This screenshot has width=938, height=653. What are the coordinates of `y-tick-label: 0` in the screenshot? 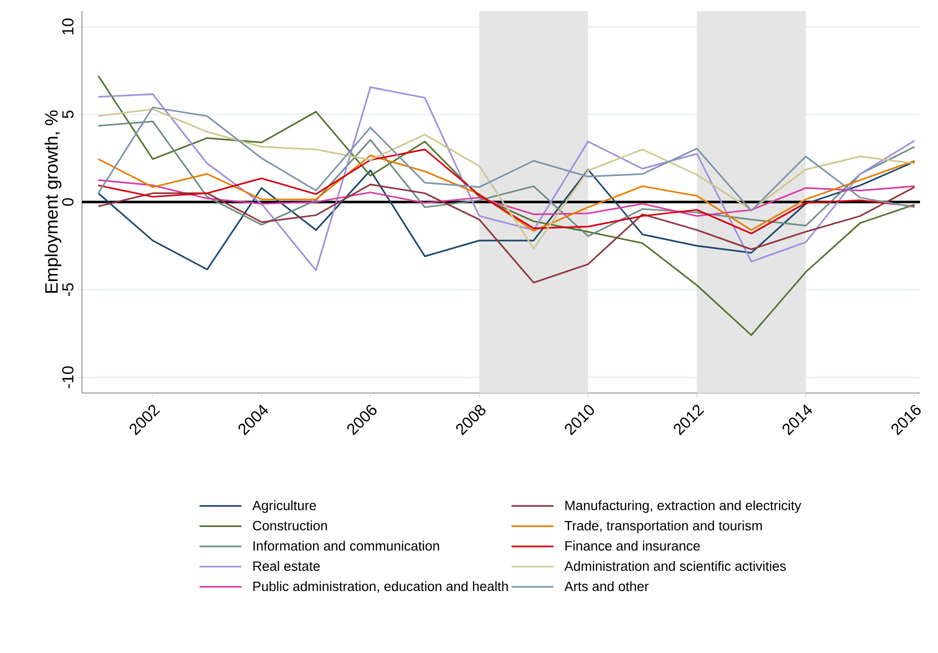 It's located at (68, 202).